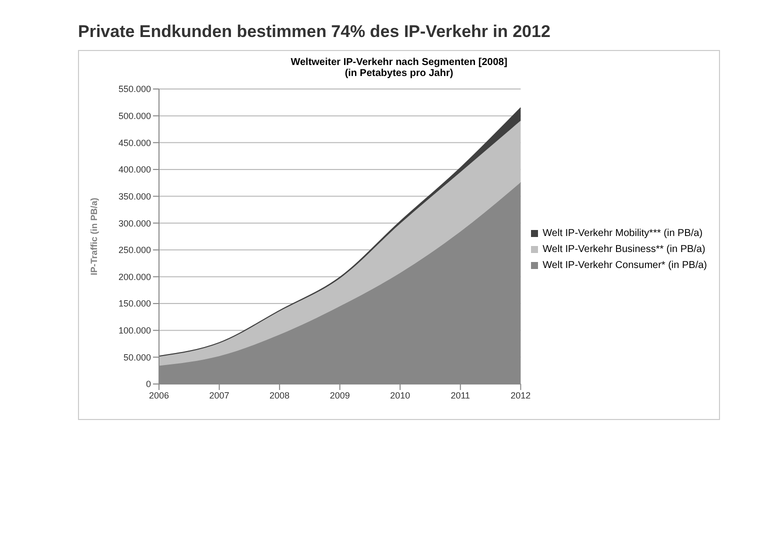 The height and width of the screenshot is (559, 781). I want to click on chart-title: Private Endkunden bestimmen 74% des IP-Verkehr in 2012, so click(315, 32).